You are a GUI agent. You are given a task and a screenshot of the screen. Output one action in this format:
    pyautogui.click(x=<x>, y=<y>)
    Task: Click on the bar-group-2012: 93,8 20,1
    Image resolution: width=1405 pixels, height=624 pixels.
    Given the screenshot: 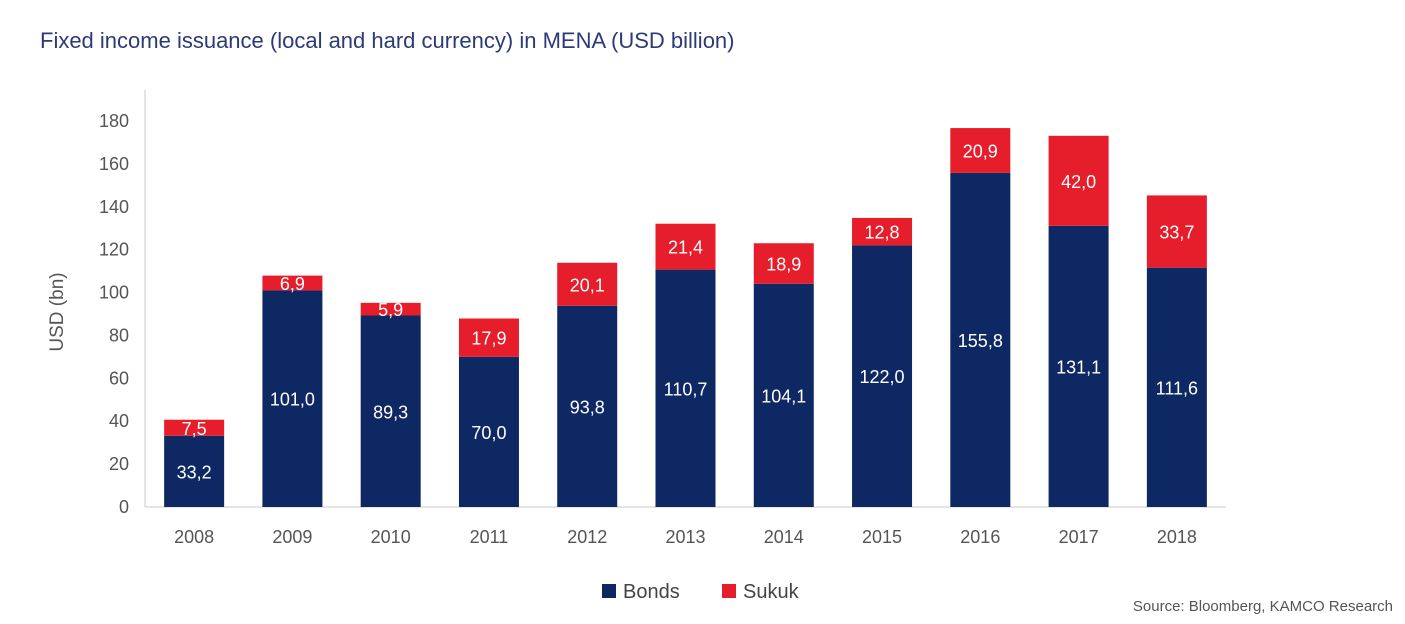 What is the action you would take?
    pyautogui.click(x=587, y=384)
    